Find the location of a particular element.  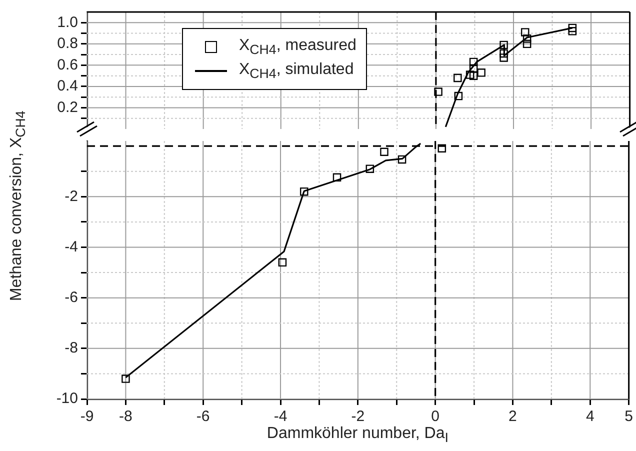

x-tick-label: 5 is located at coordinates (628, 417).